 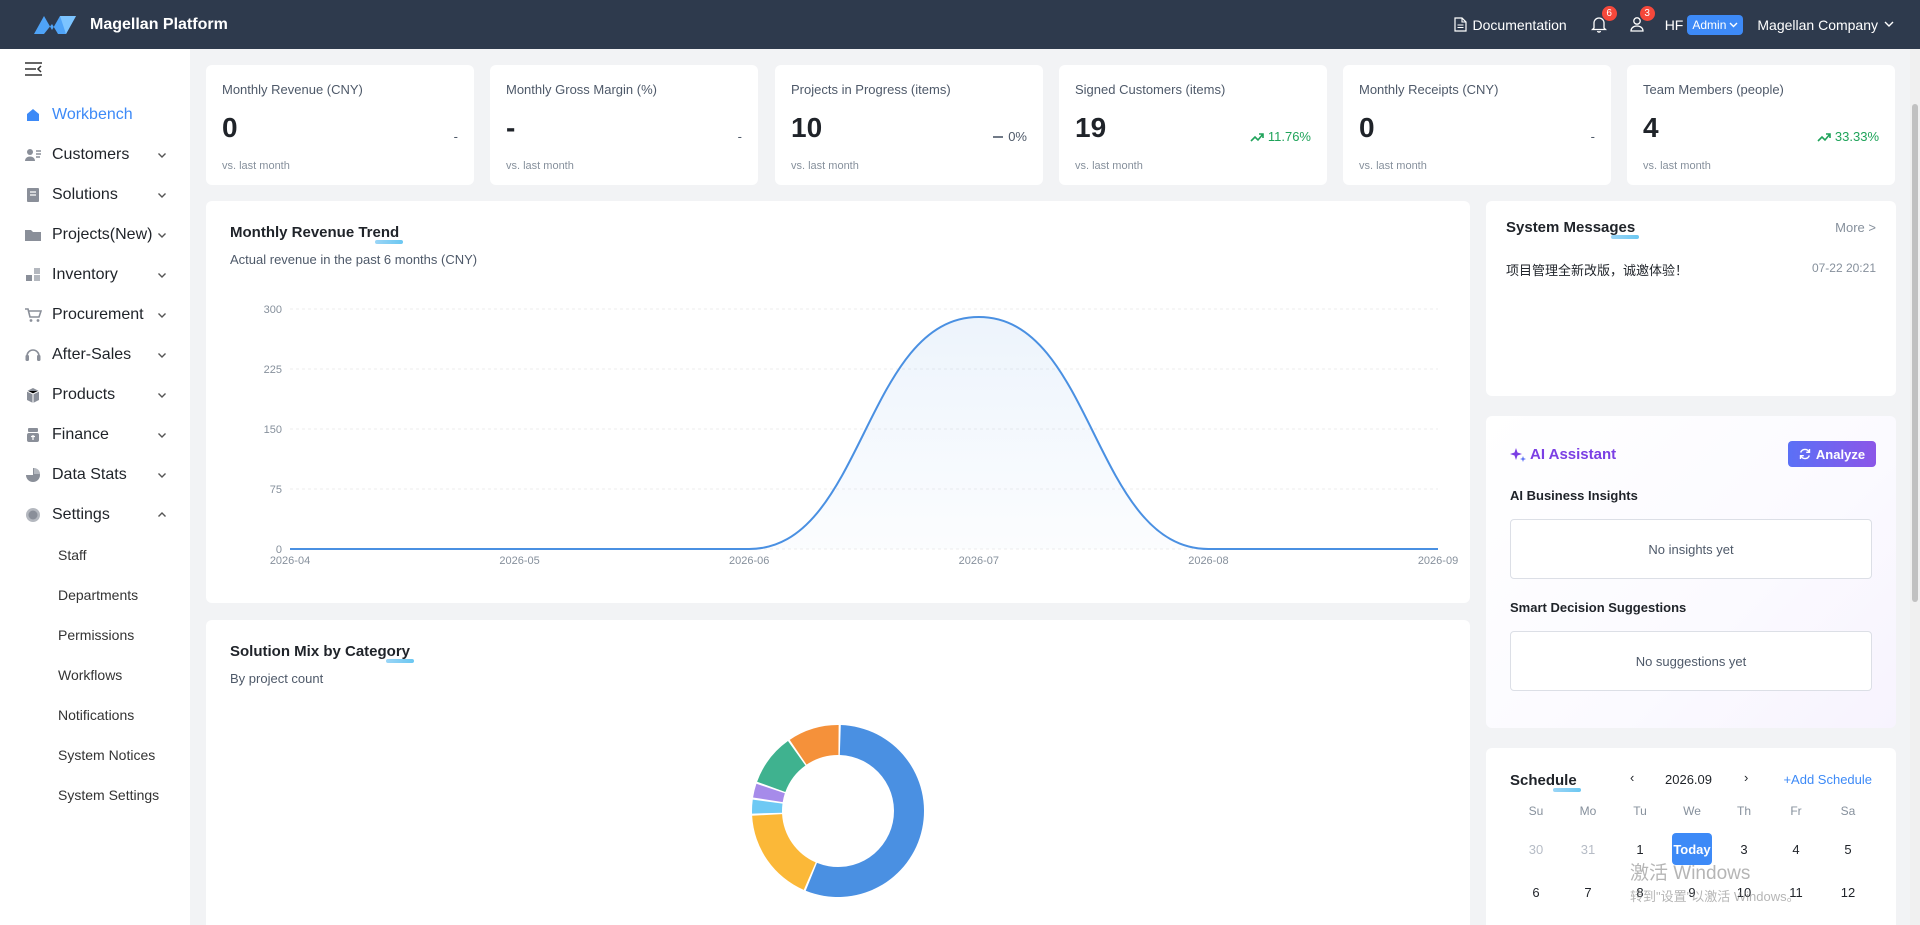 I want to click on tasks-button: 3, so click(x=1641, y=20).